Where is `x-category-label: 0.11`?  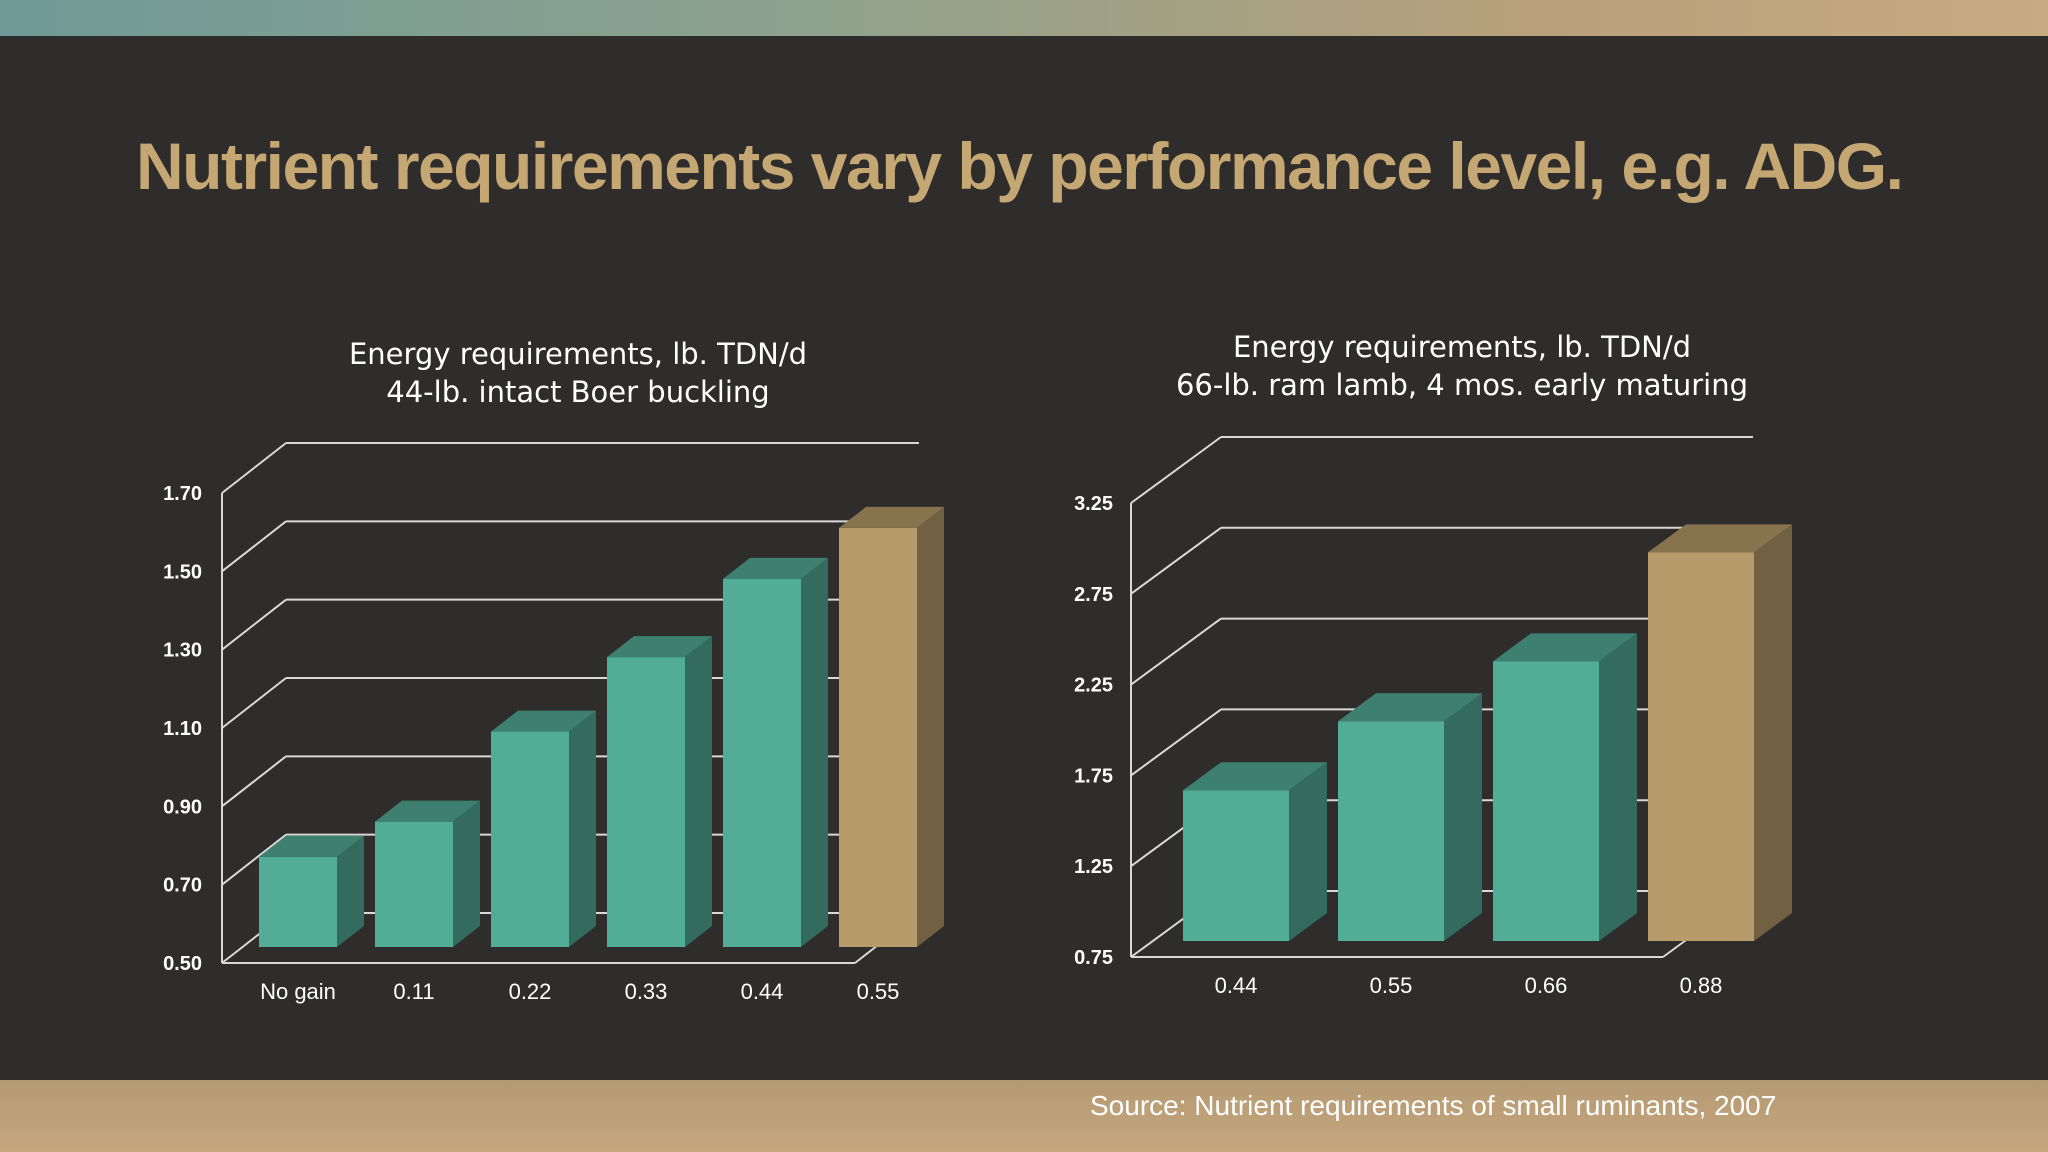 x-category-label: 0.11 is located at coordinates (413, 991).